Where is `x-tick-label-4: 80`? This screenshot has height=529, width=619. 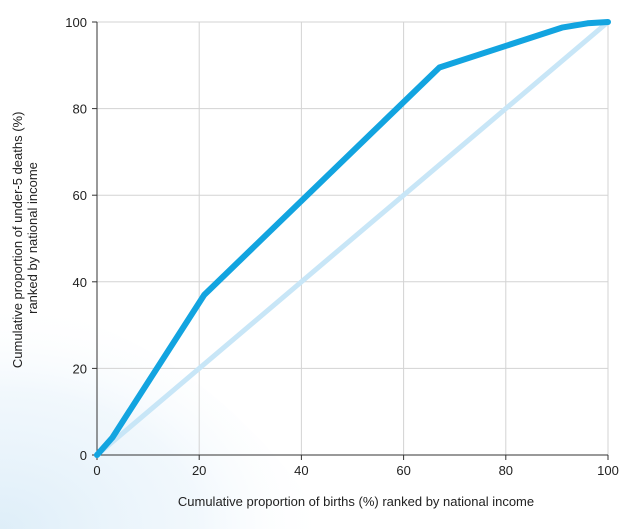 x-tick-label-4: 80 is located at coordinates (506, 470).